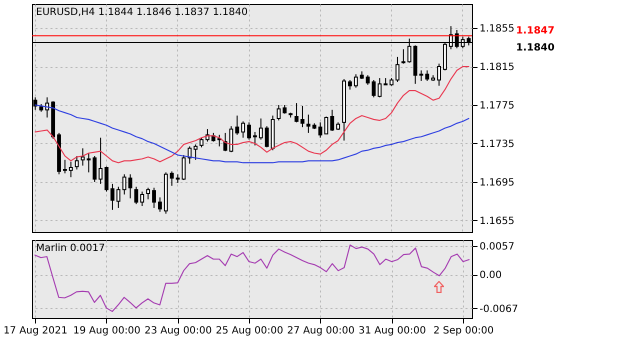  I want to click on y-tick-label: 1.1775, so click(497, 106).